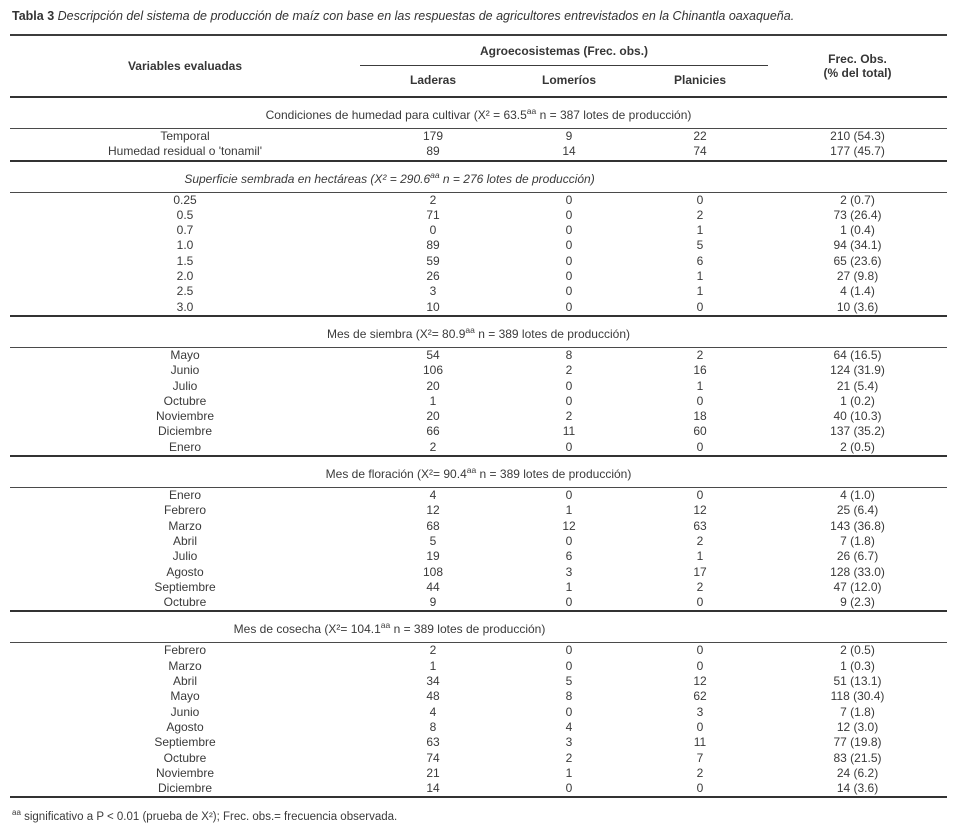 This screenshot has height=839, width=954. I want to click on cell-variable: Enero, so click(185, 448).